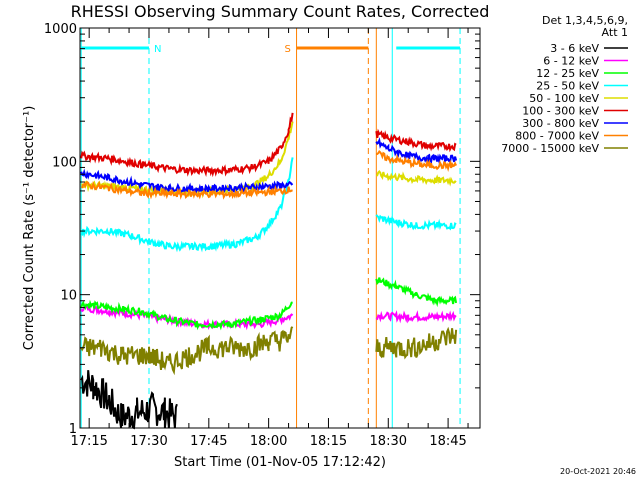 This screenshot has height=480, width=640. What do you see at coordinates (60, 29) in the screenshot?
I see `y-tick-label: 1000` at bounding box center [60, 29].